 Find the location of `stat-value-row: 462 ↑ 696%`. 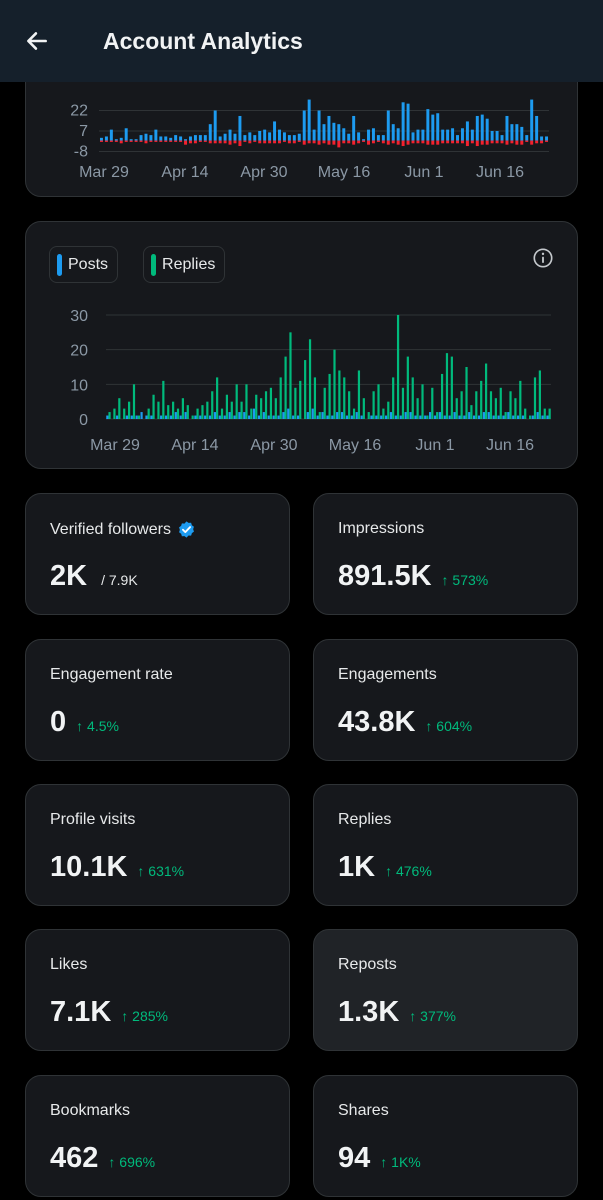

stat-value-row: 462 ↑ 696% is located at coordinates (102, 1158).